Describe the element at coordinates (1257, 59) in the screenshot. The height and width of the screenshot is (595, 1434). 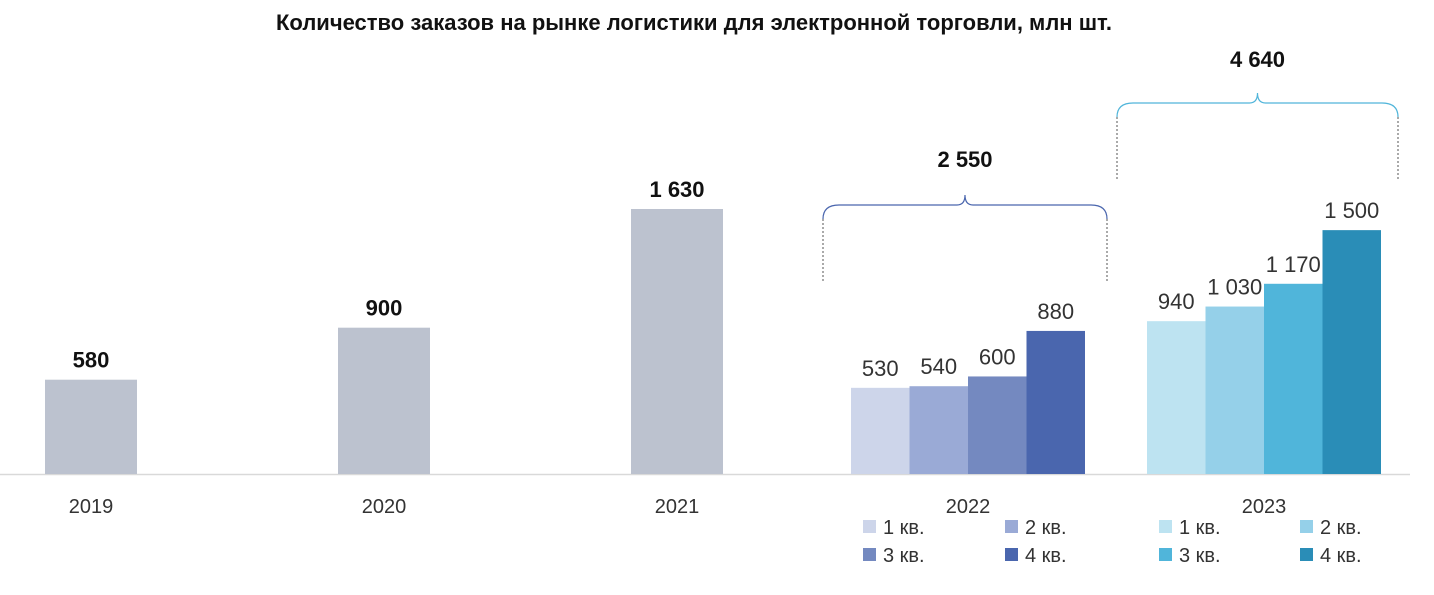
I see `total-label-2023: 4 640` at that location.